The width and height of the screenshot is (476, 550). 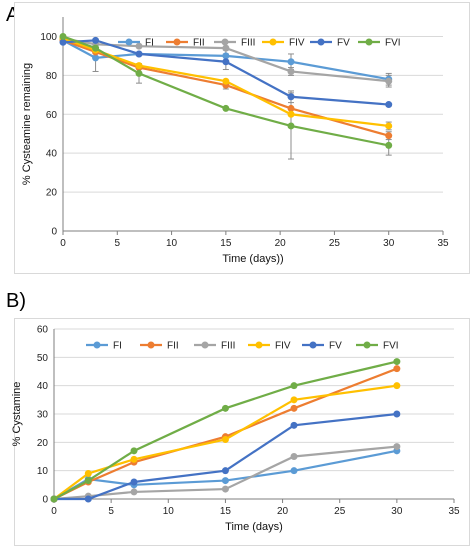 I want to click on chart-a-x-tick-label: 25, so click(x=335, y=243).